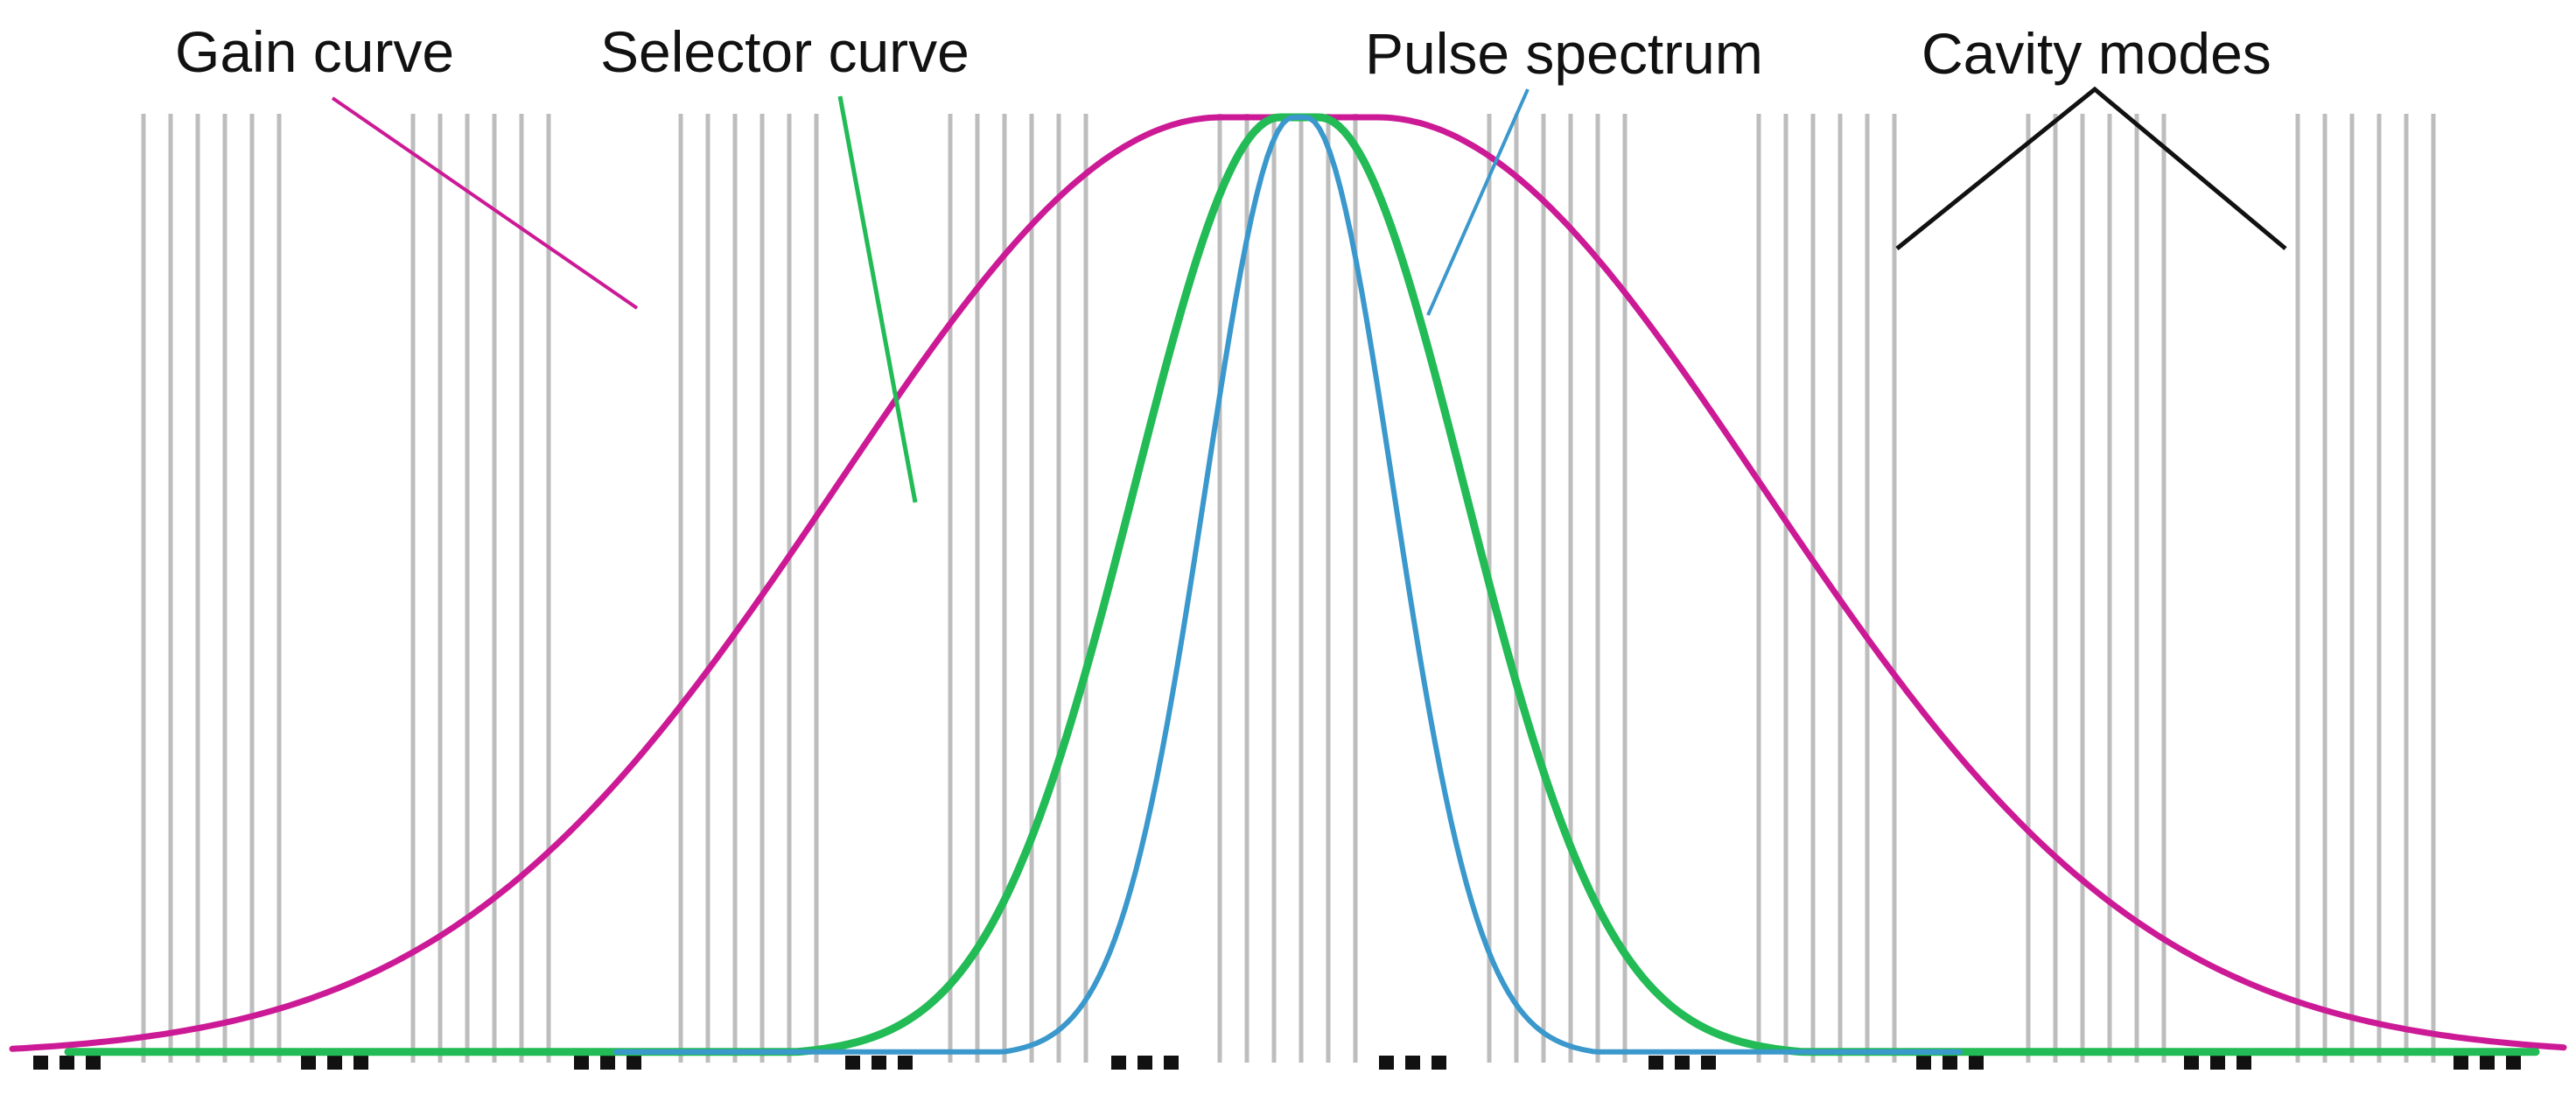  Describe the element at coordinates (2097, 53) in the screenshot. I see `cavity-modes-label: Cavity modes` at that location.